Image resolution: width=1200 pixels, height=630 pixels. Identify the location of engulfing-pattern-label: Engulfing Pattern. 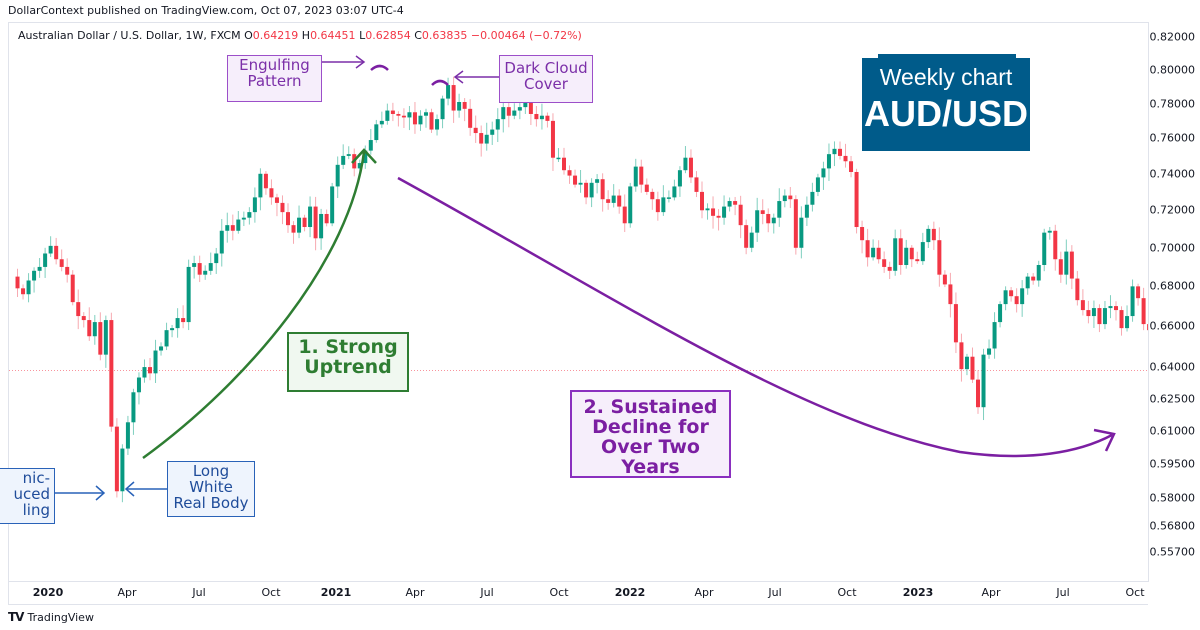
(274, 78).